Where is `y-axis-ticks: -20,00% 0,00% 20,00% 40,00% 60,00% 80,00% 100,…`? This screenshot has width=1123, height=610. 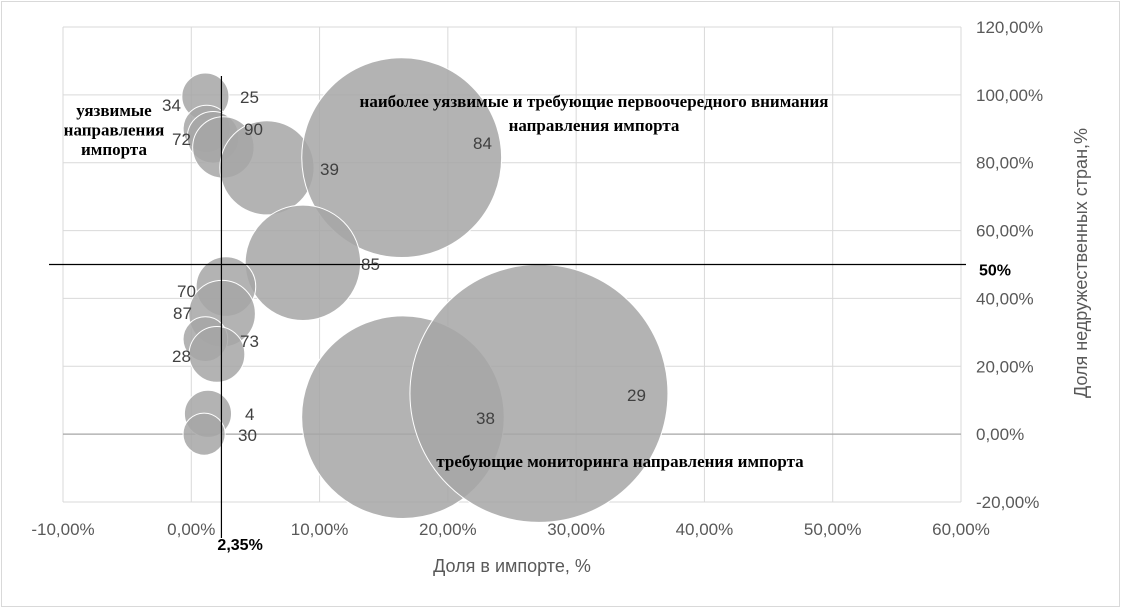 y-axis-ticks: -20,00% 0,00% 20,00% 40,00% 60,00% 80,00% 100,… is located at coordinates (1009, 265).